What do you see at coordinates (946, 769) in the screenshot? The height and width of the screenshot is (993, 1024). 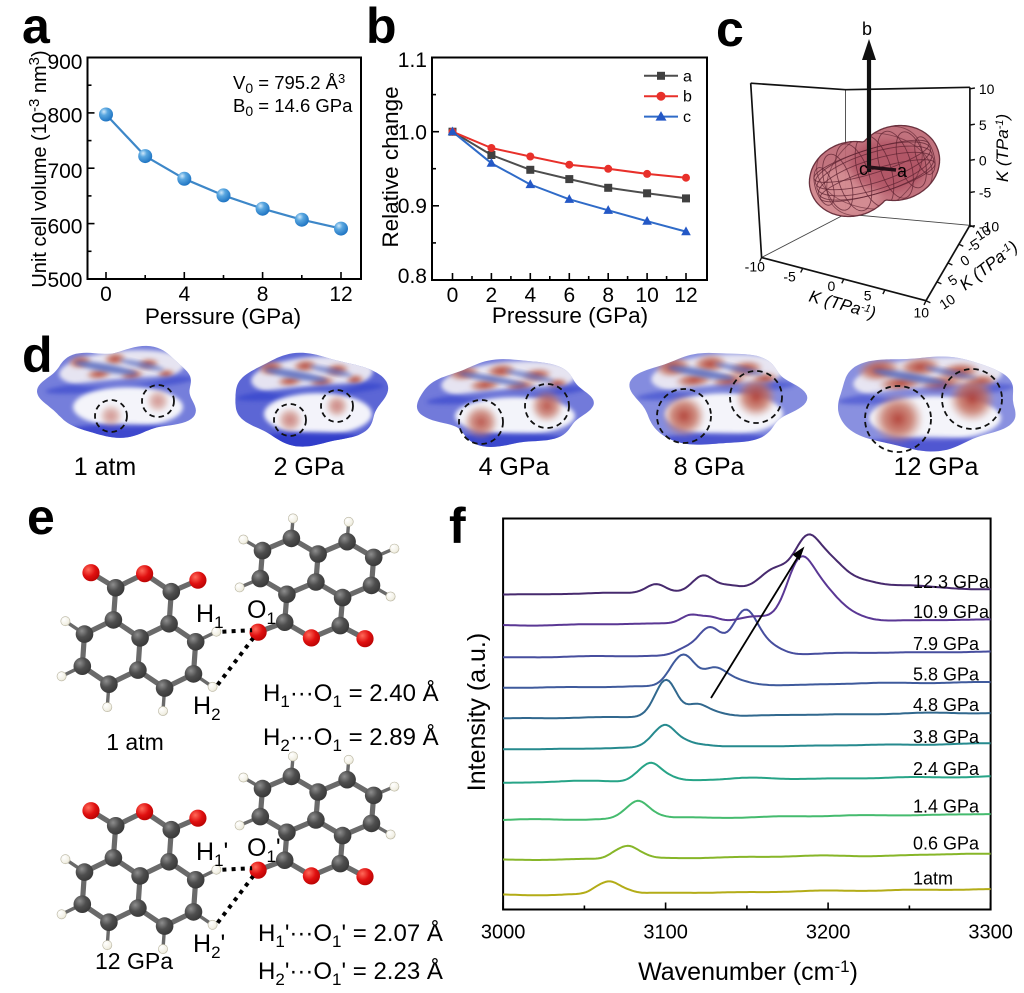 I see `svg-text: 2.4 GPa` at bounding box center [946, 769].